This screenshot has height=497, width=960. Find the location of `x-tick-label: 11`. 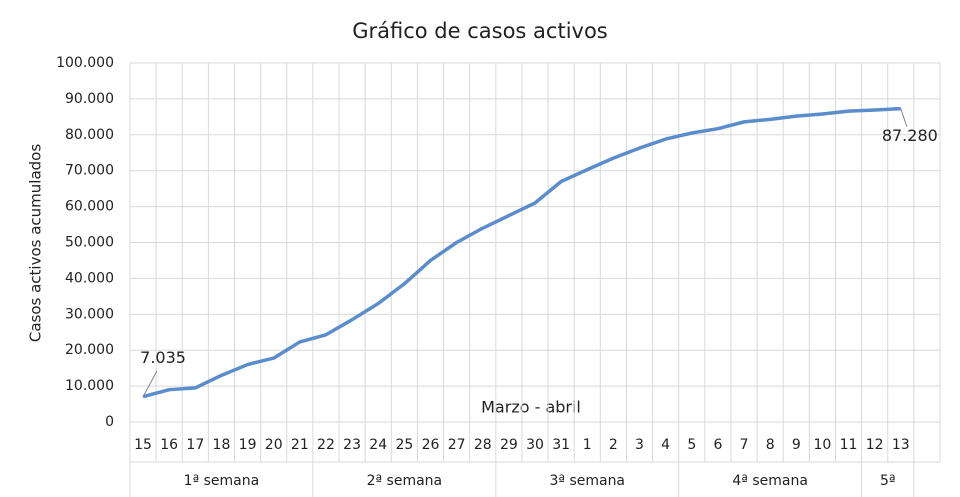

x-tick-label: 11 is located at coordinates (849, 445).